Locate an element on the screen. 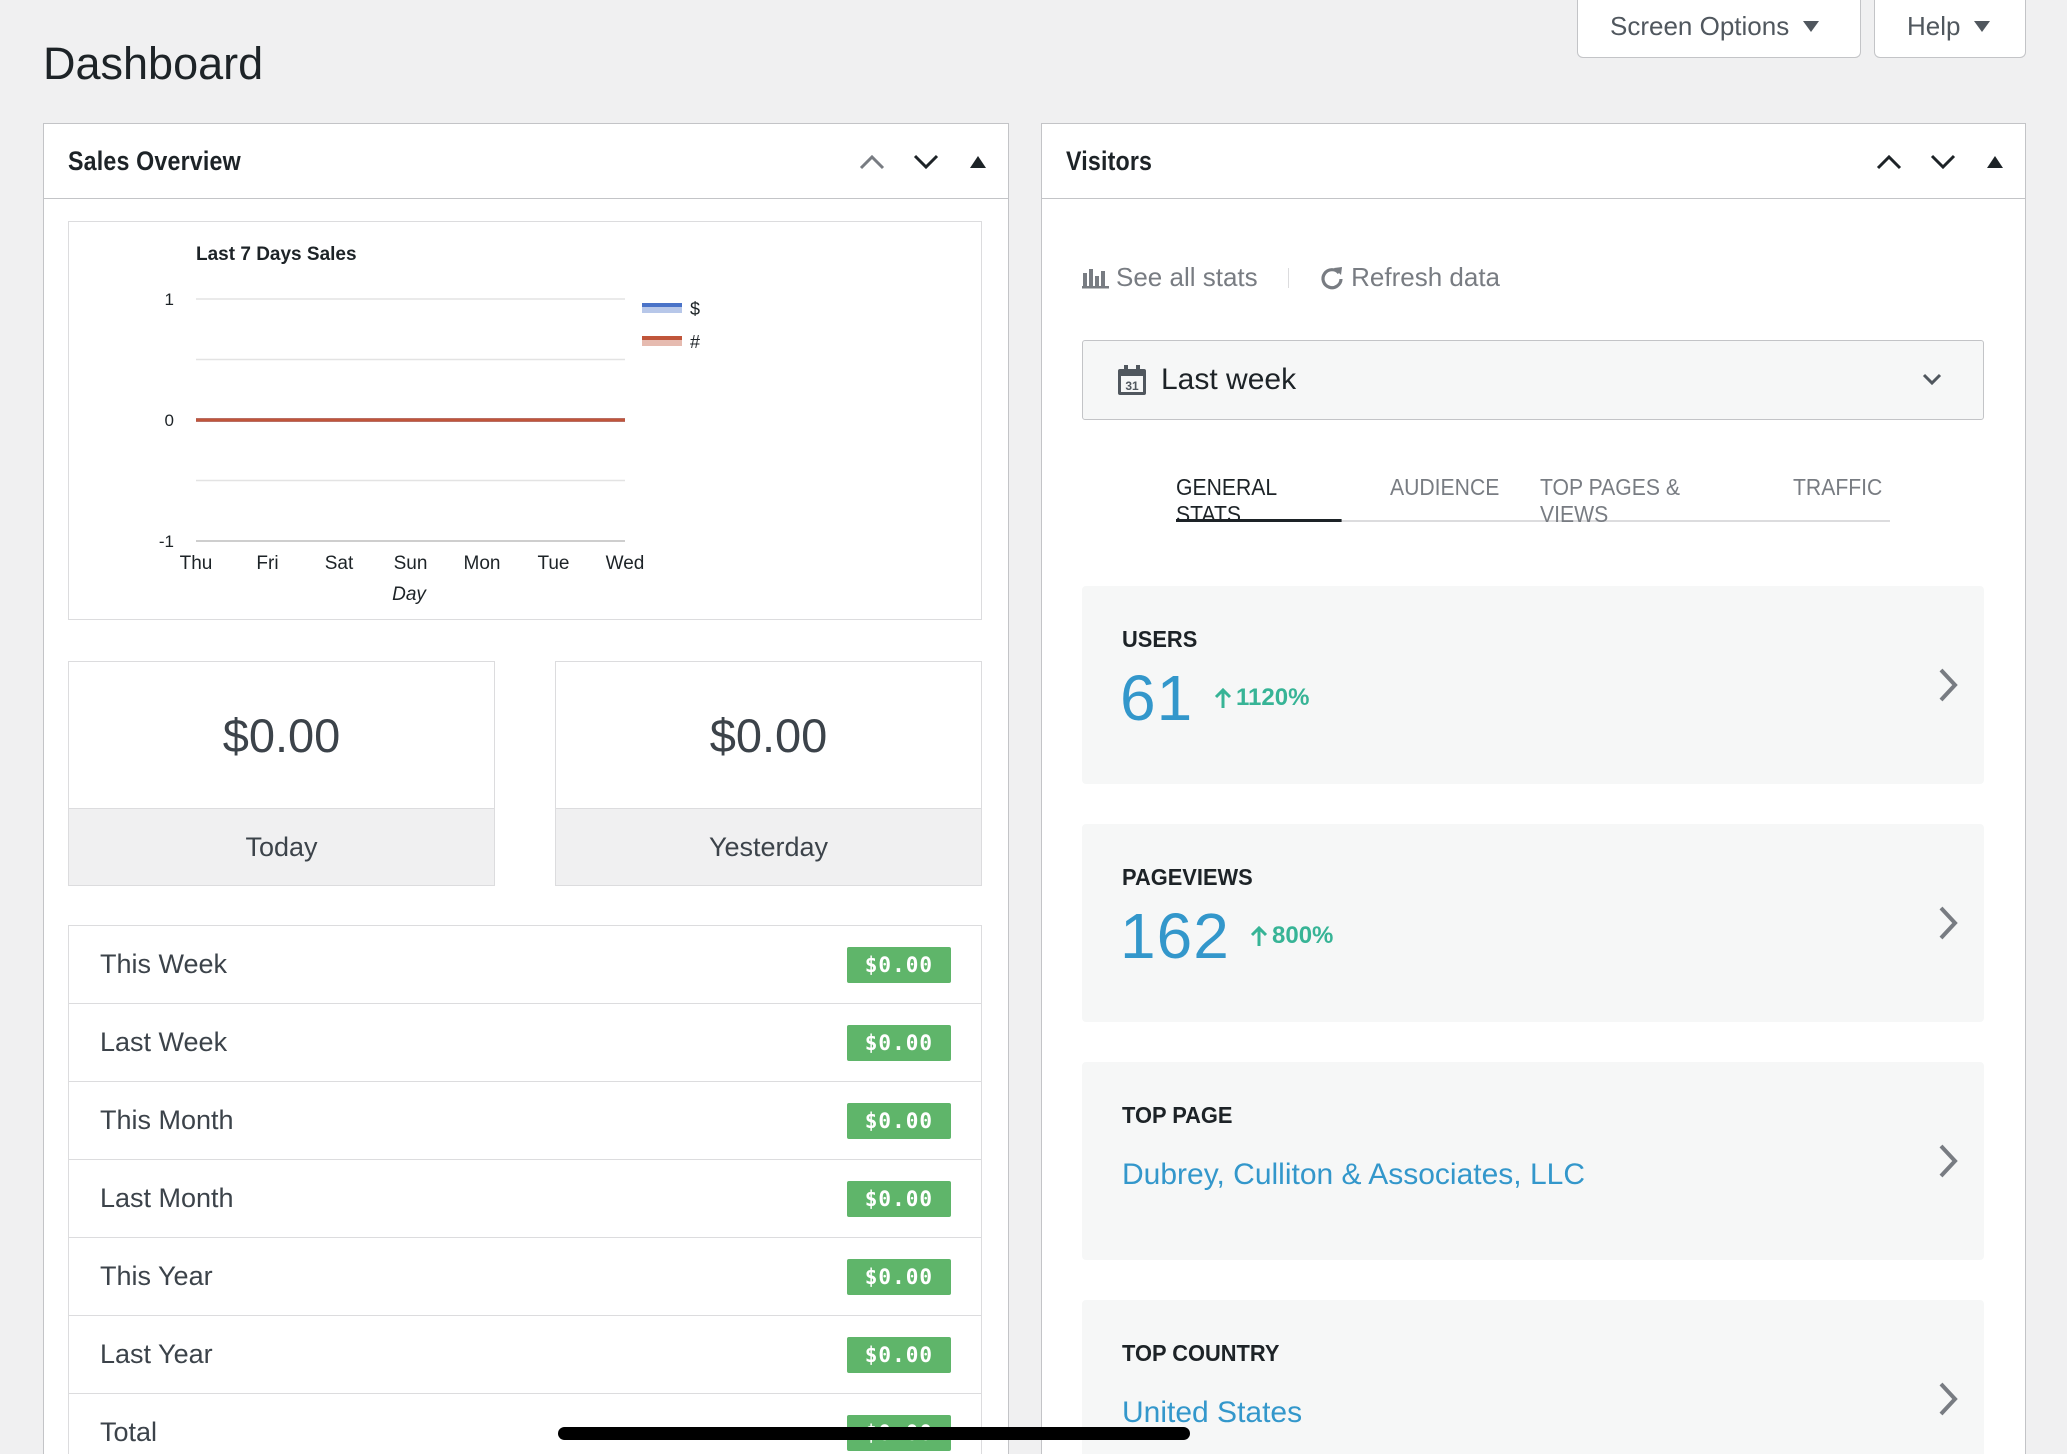  row-label: Last Year is located at coordinates (156, 1354).